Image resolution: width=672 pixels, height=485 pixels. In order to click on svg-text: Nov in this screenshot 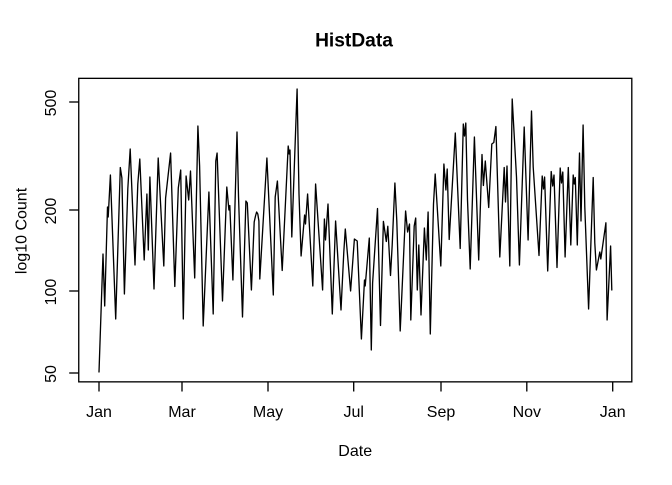, I will do `click(527, 412)`.